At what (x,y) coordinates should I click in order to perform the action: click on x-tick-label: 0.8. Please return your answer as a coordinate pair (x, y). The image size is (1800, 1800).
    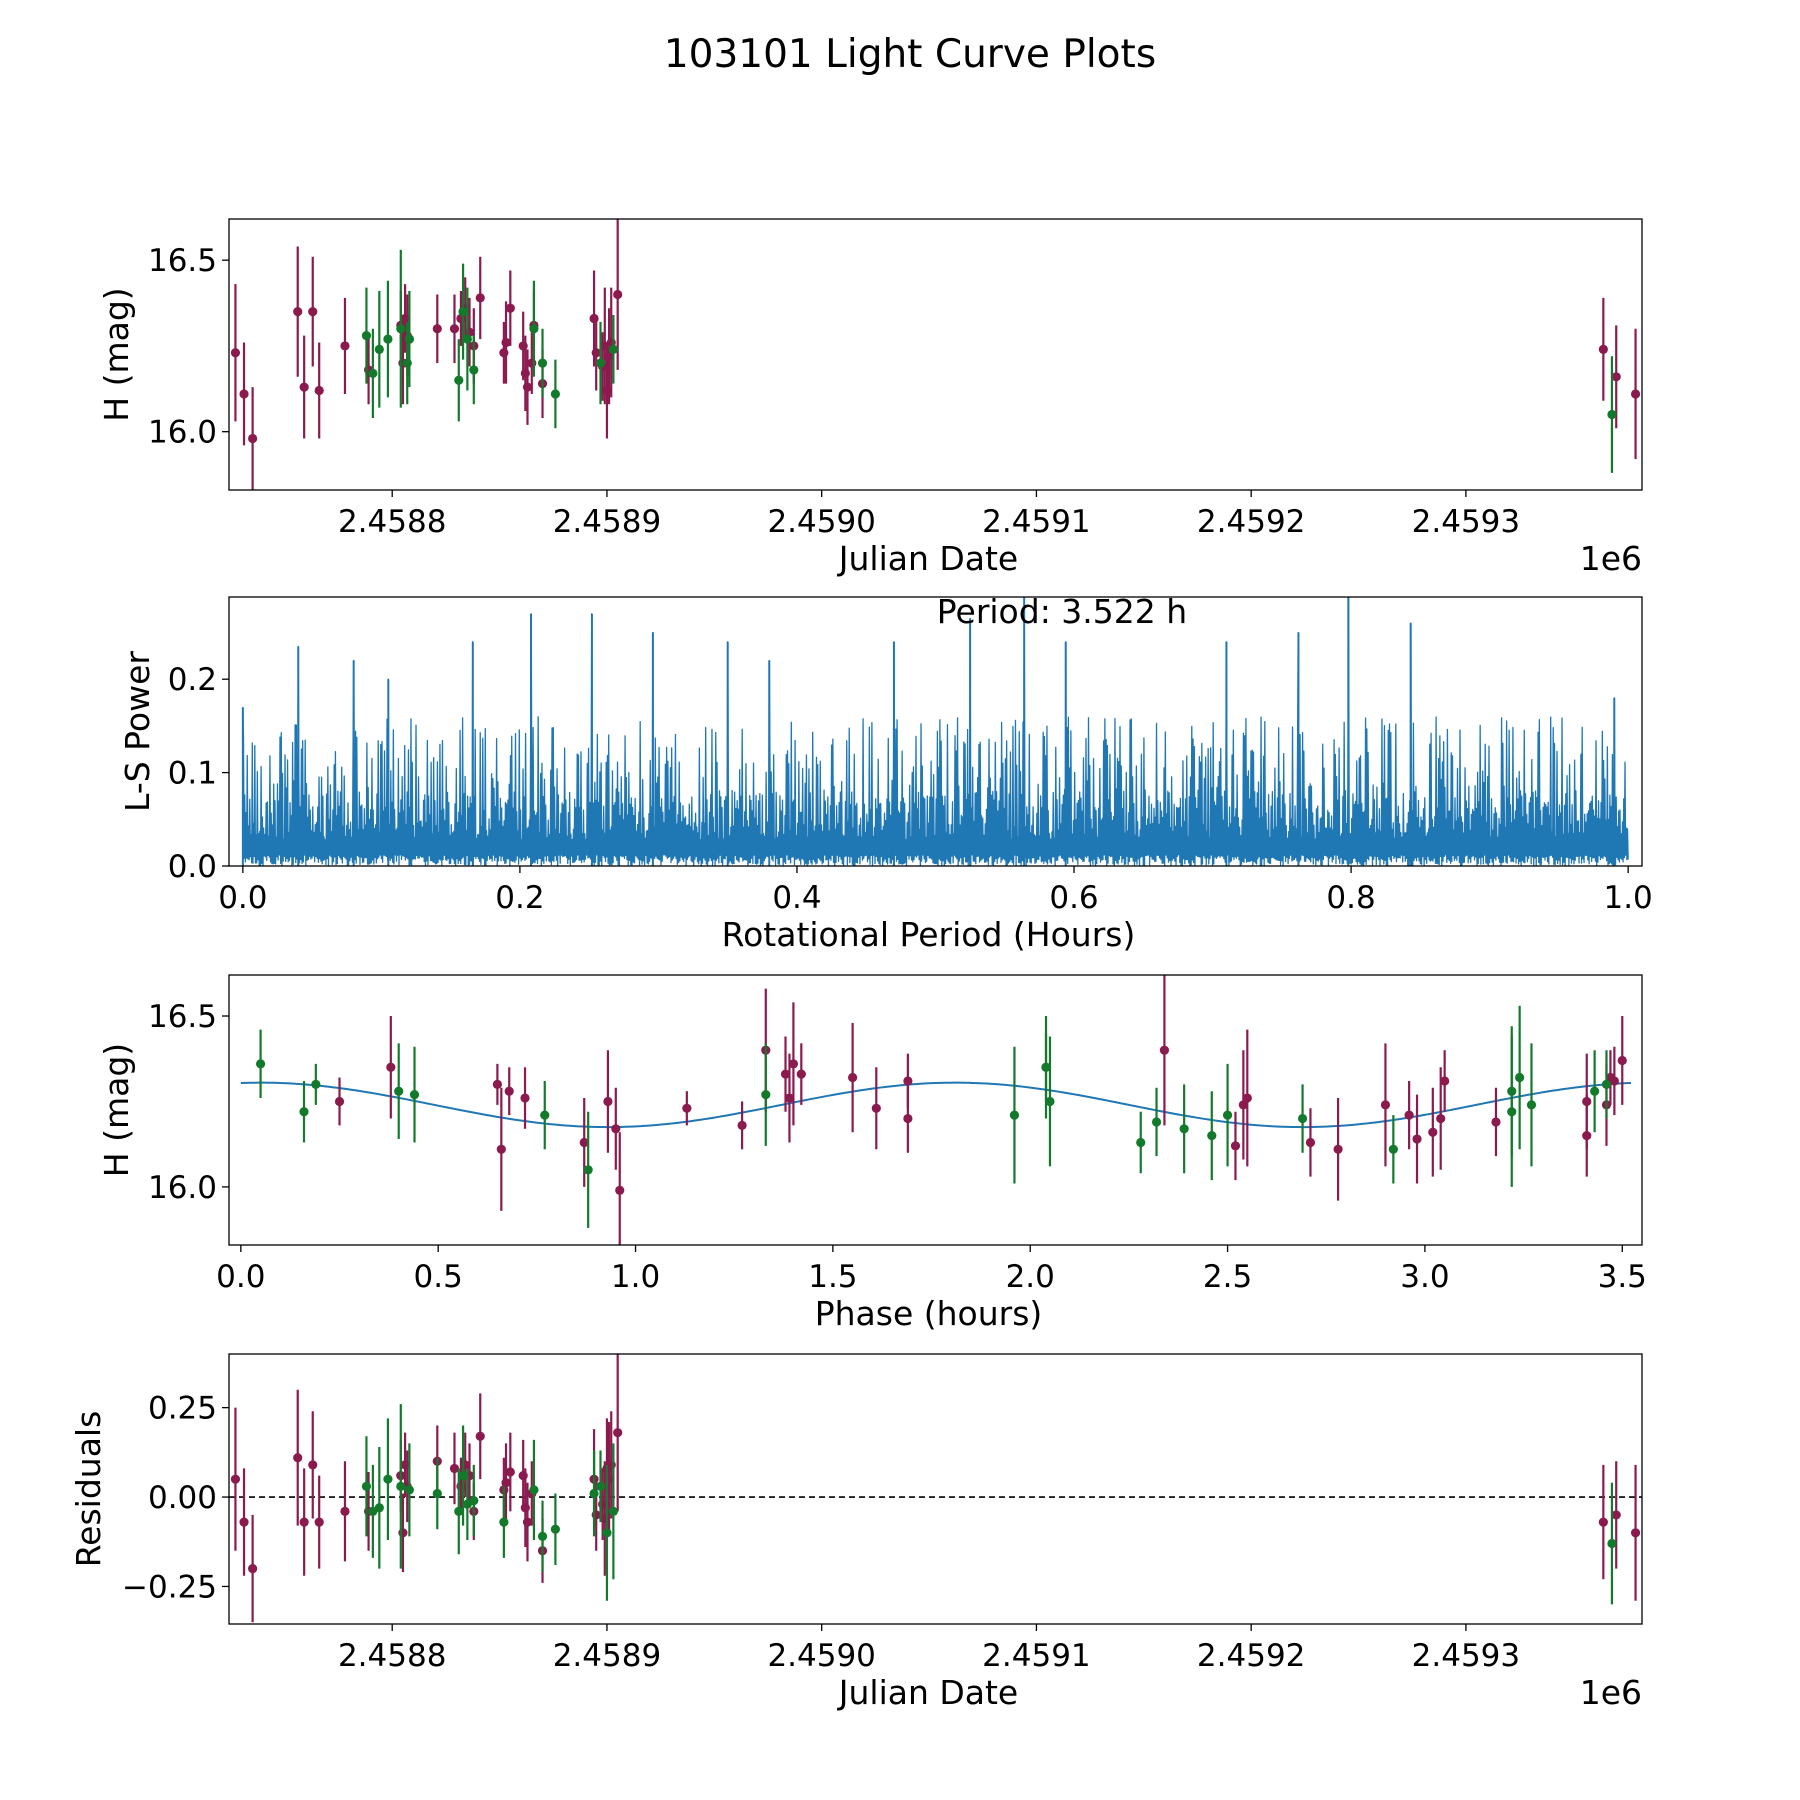
    Looking at the image, I should click on (1350, 898).